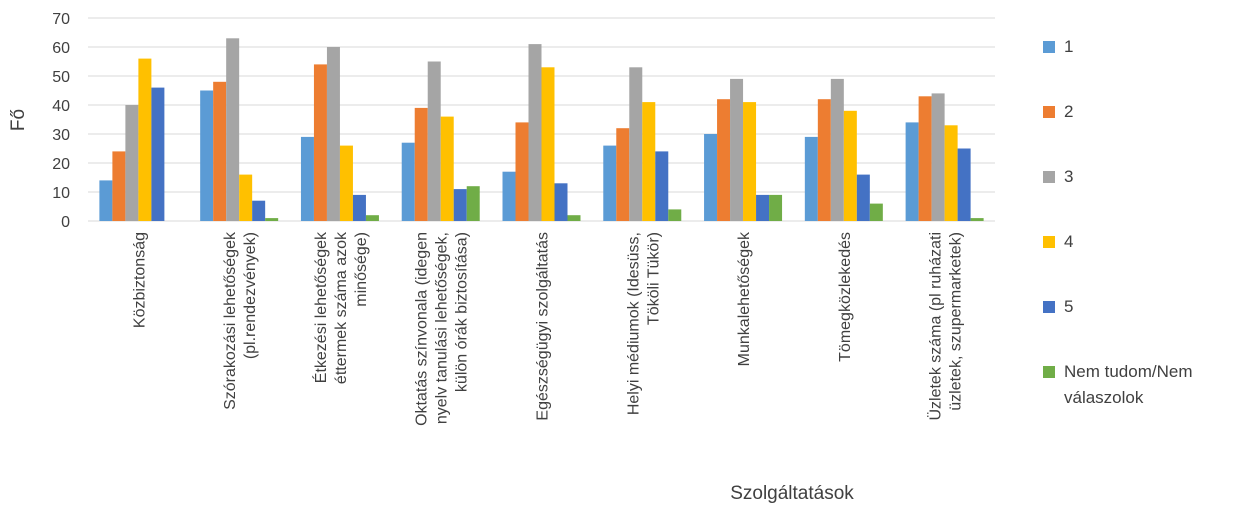 This screenshot has height=509, width=1253. I want to click on y-tick-label: 50, so click(61, 77).